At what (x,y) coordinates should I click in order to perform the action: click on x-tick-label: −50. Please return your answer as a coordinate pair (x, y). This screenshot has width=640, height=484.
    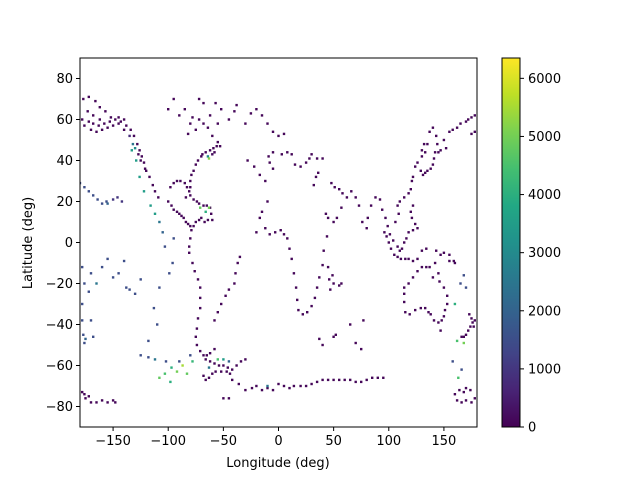
    Looking at the image, I should click on (223, 441).